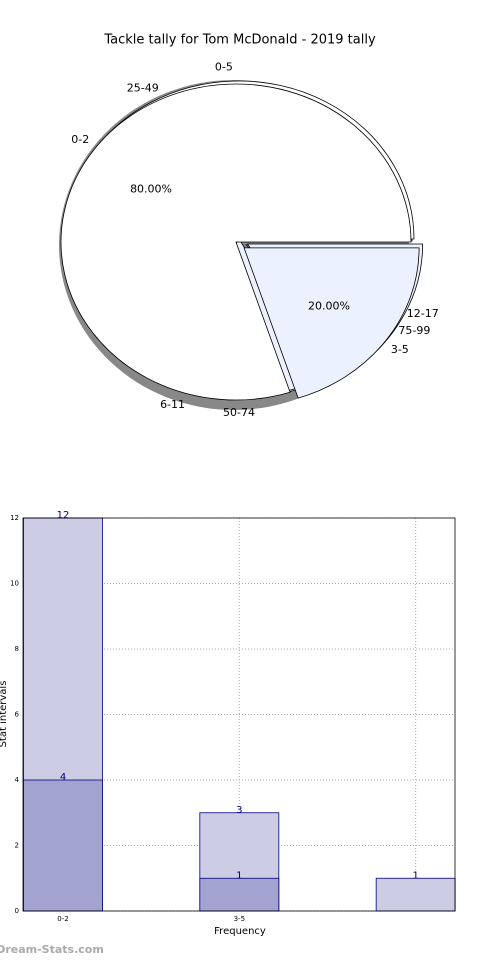  Describe the element at coordinates (4, 714) in the screenshot. I see `y-axis-label: Stat intervals` at that location.